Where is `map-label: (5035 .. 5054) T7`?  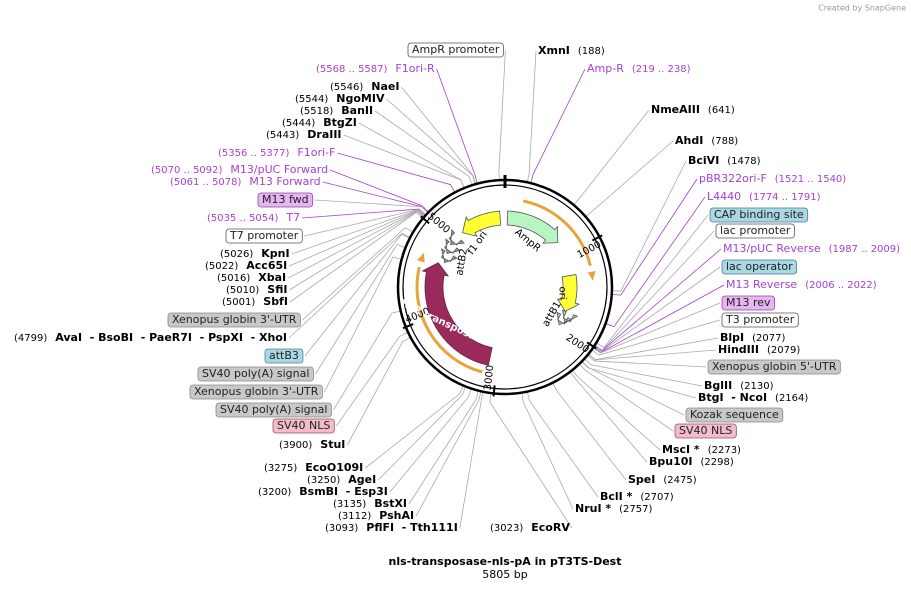 map-label: (5035 .. 5054) T7 is located at coordinates (253, 217).